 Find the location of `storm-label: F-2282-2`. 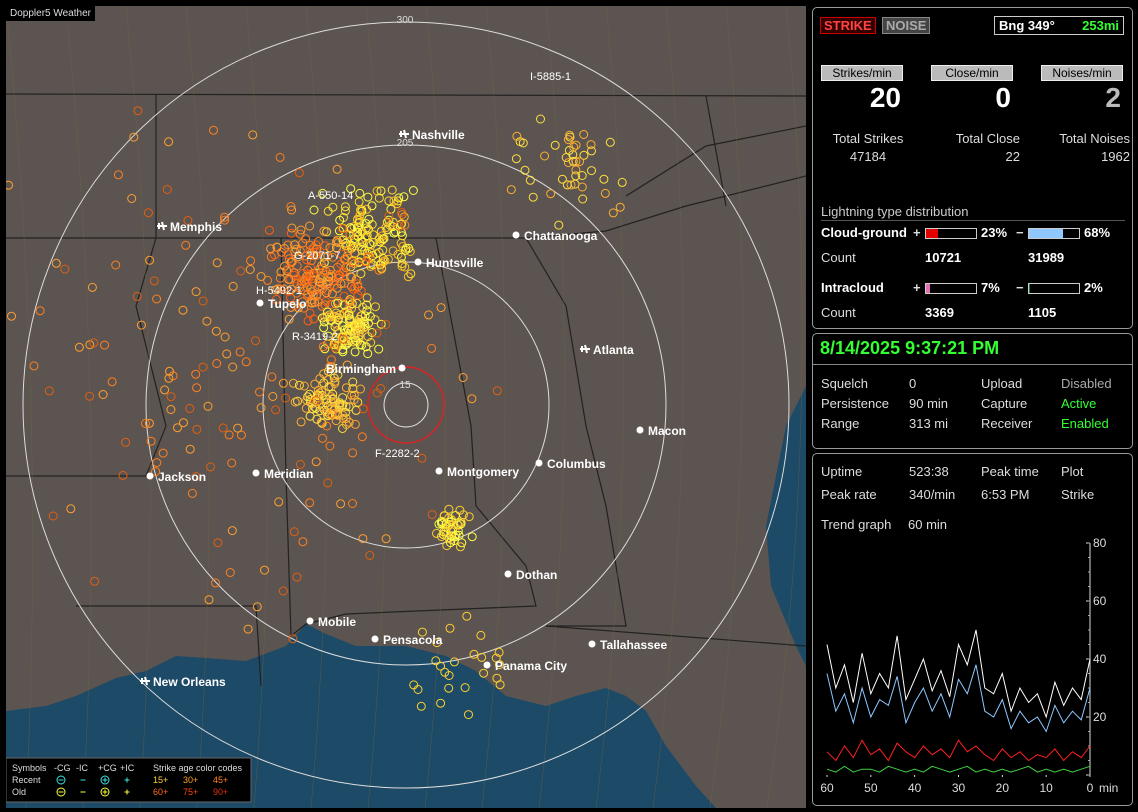

storm-label: F-2282-2 is located at coordinates (397, 454).